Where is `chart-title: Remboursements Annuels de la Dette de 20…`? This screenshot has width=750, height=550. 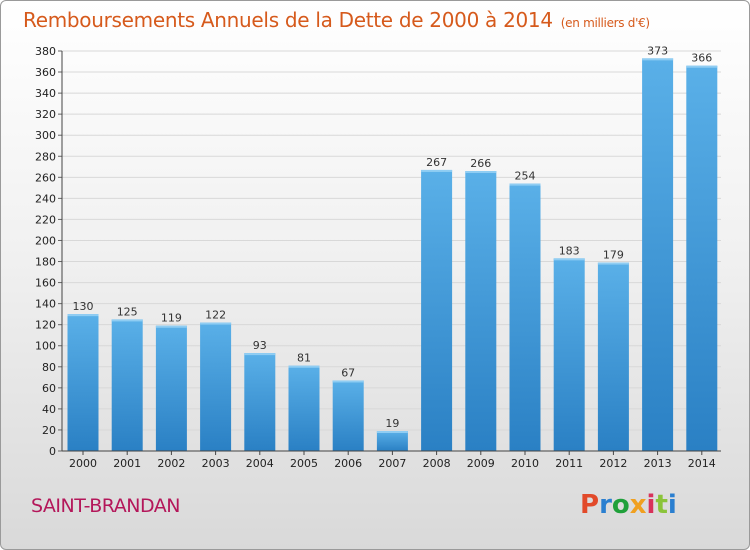 chart-title: Remboursements Annuels de la Dette de 20… is located at coordinates (336, 20).